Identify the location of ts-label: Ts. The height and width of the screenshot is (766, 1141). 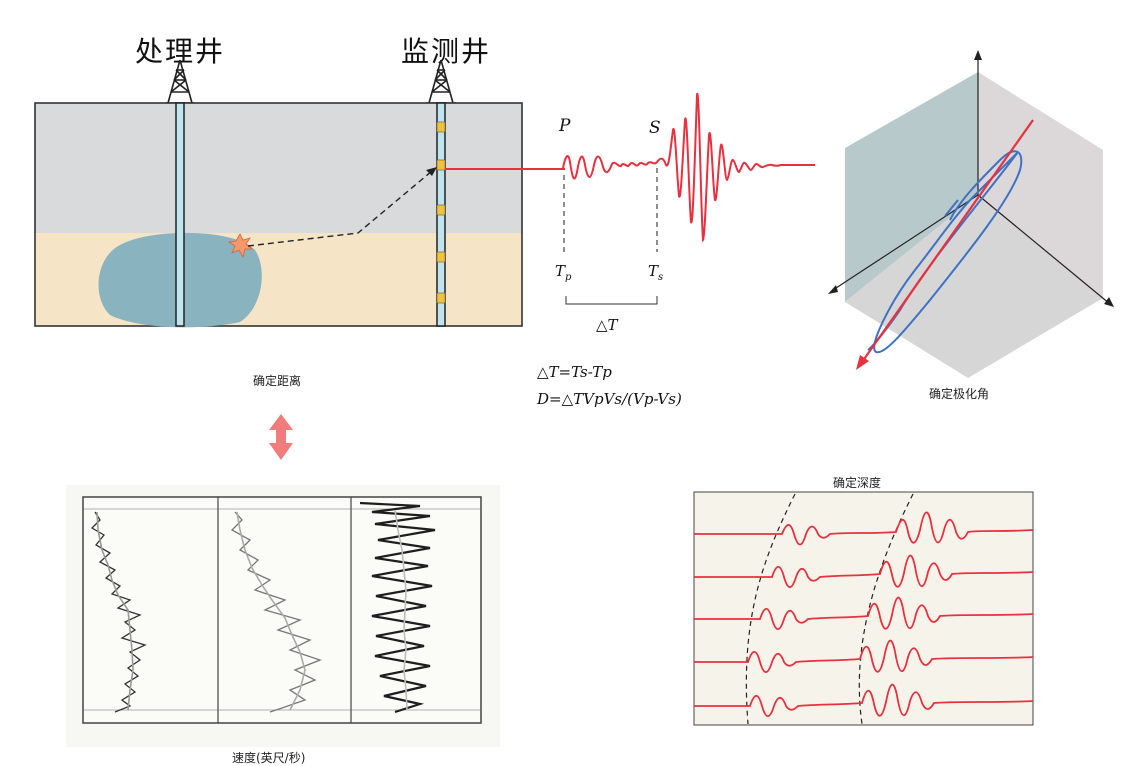
(655, 272).